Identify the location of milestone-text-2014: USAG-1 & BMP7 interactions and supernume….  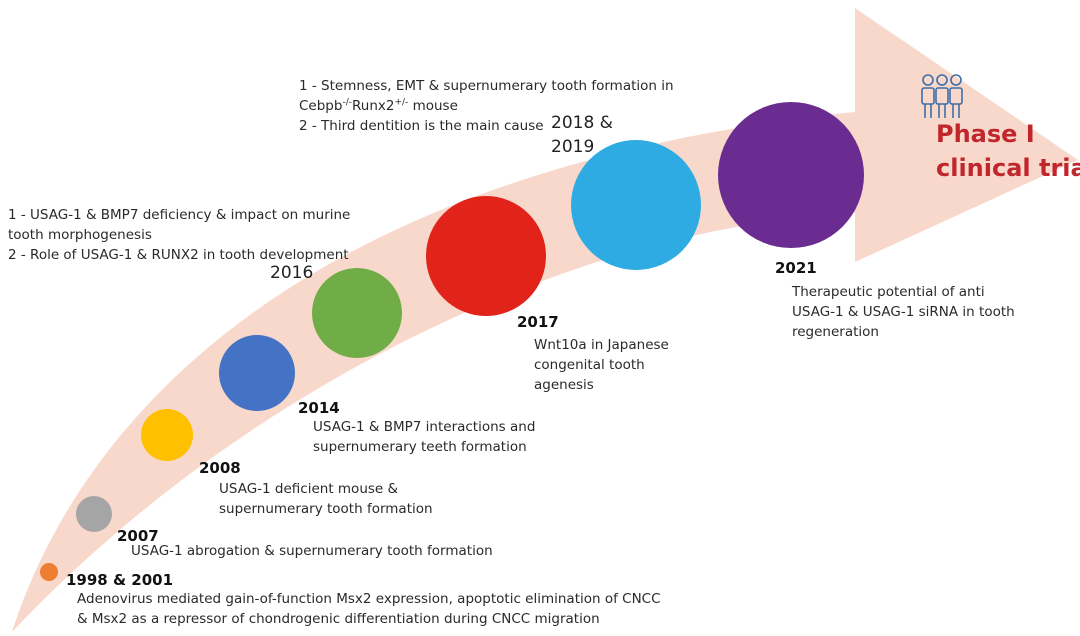
(424, 437).